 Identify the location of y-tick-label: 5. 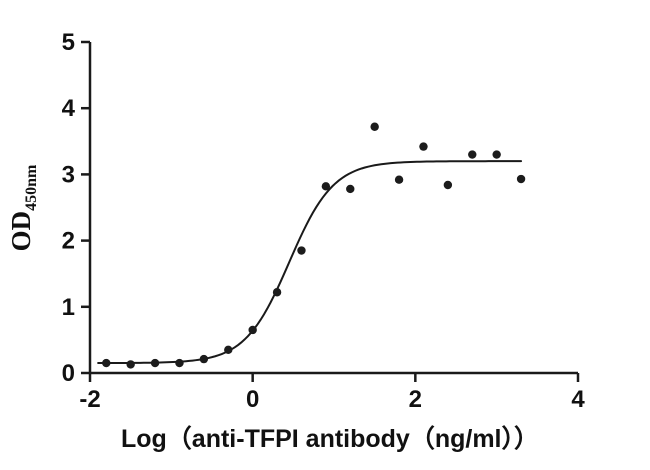
(68, 42).